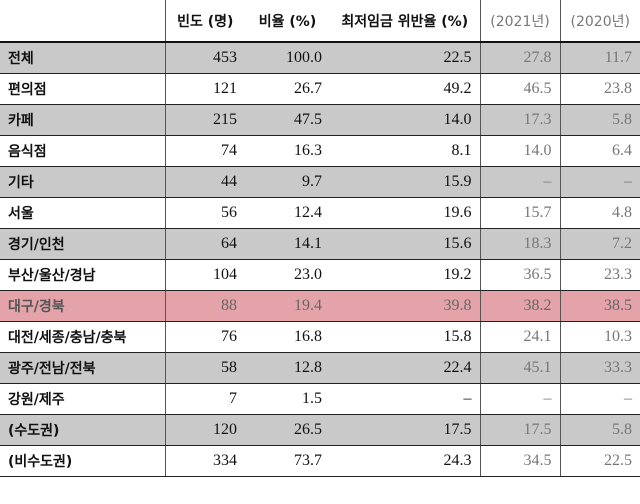  Describe the element at coordinates (519, 460) in the screenshot. I see `cell-value: 34.5` at that location.